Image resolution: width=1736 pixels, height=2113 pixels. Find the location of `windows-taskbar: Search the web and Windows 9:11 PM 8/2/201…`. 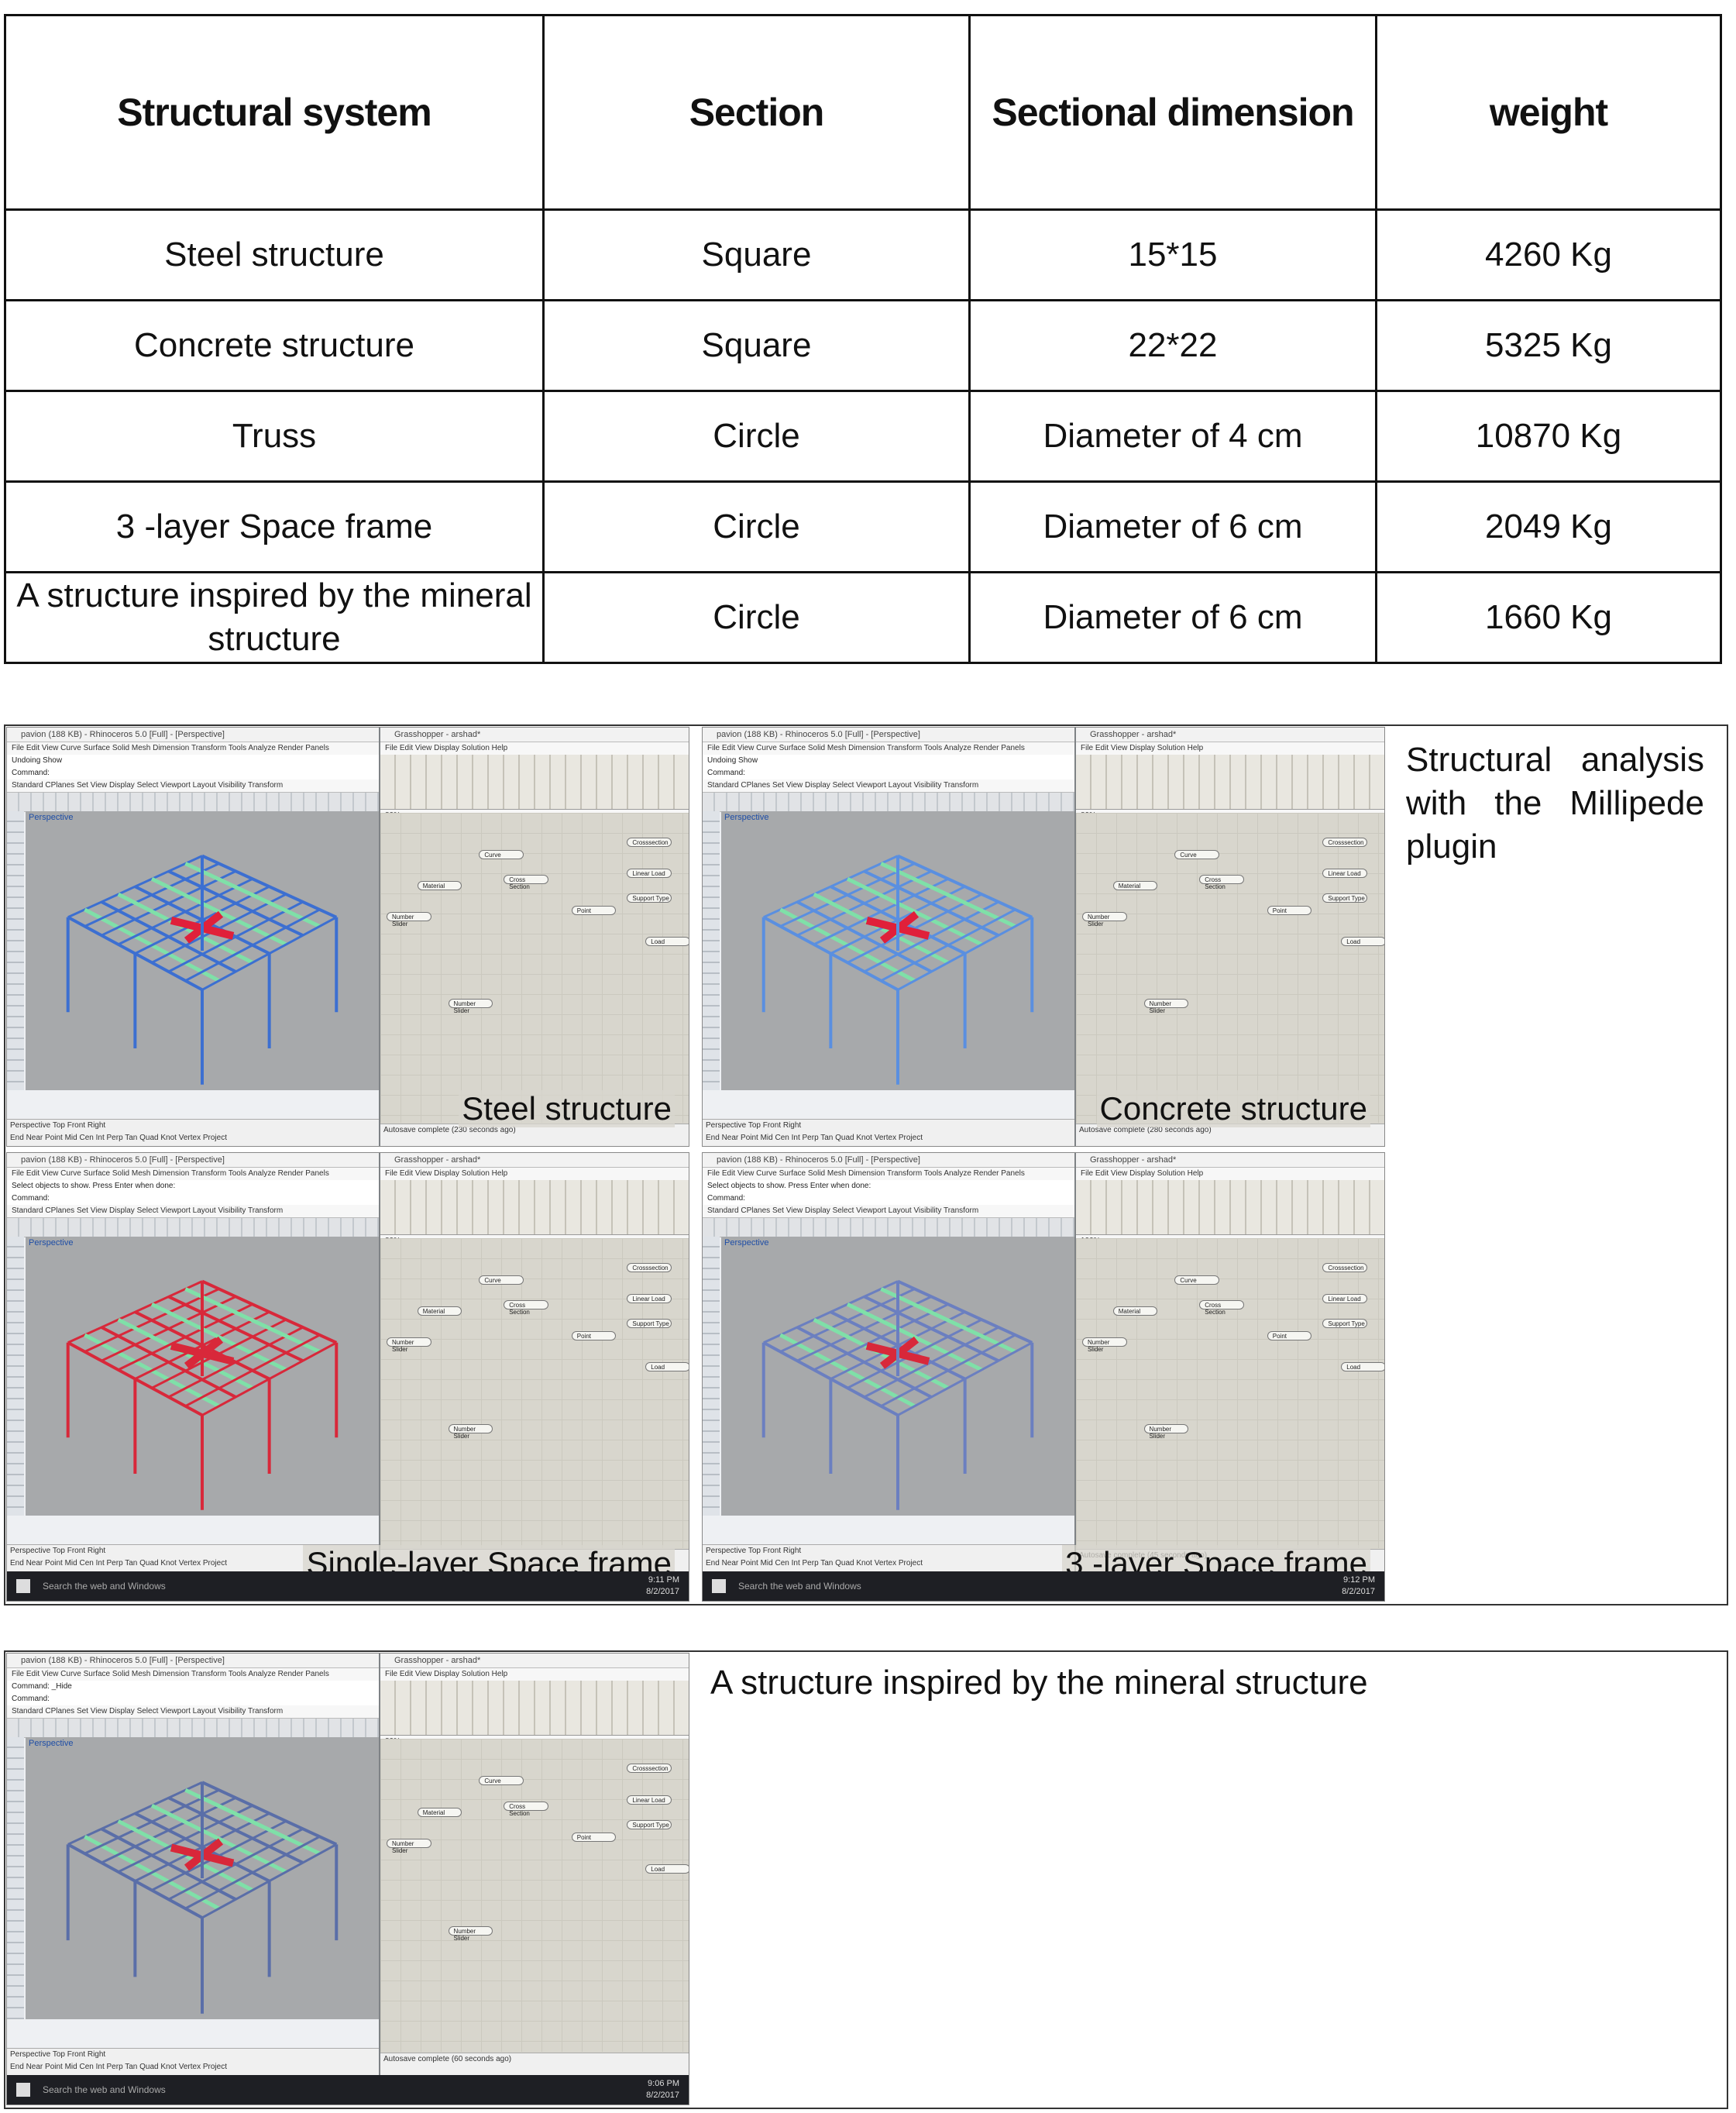

windows-taskbar: Search the web and Windows 9:11 PM 8/2/201… is located at coordinates (348, 1586).